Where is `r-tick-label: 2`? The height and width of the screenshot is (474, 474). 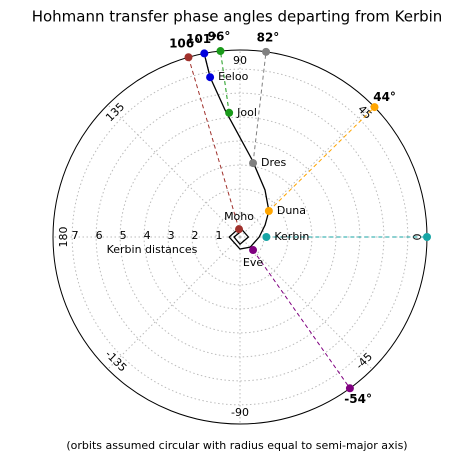 r-tick-label: 2 is located at coordinates (195, 235).